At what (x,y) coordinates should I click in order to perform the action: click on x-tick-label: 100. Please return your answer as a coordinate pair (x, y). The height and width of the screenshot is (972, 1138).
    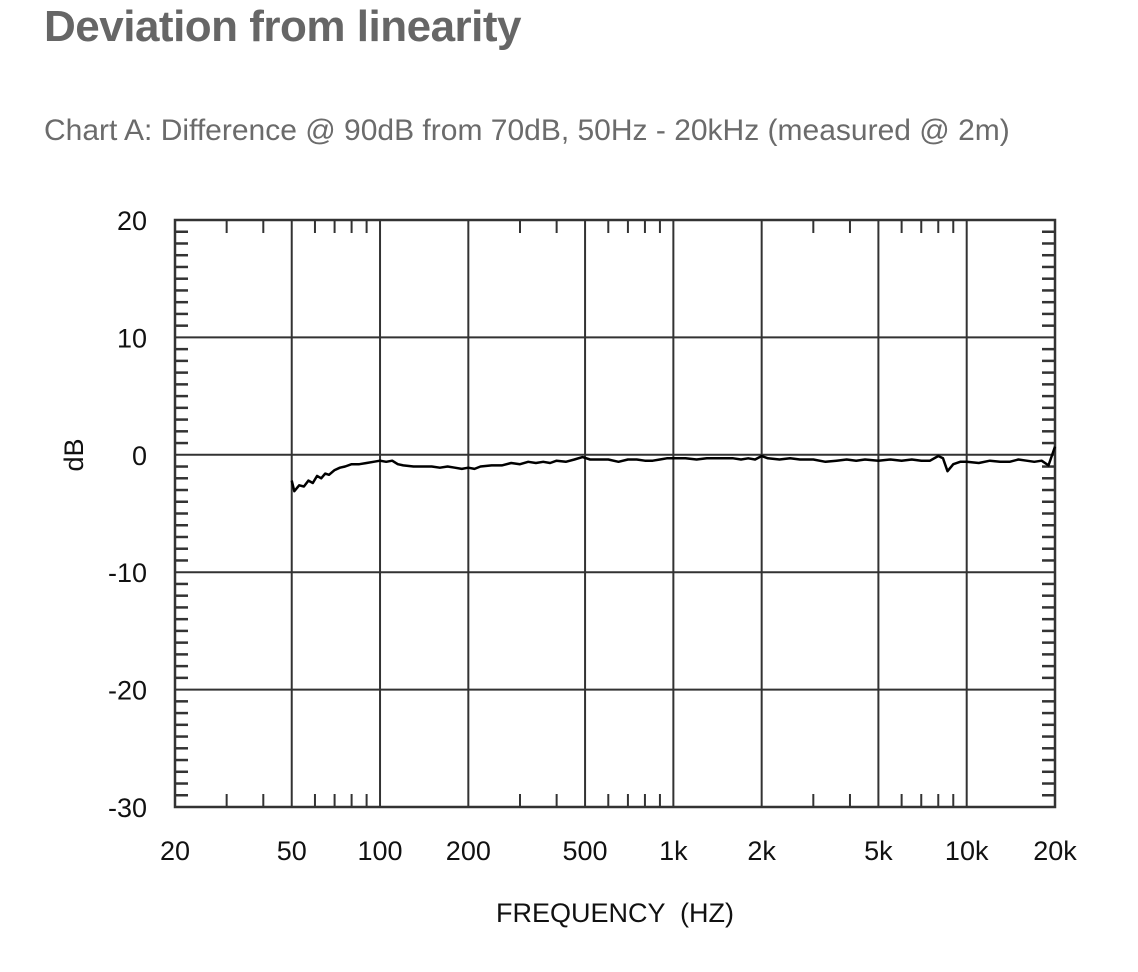
    Looking at the image, I should click on (379, 851).